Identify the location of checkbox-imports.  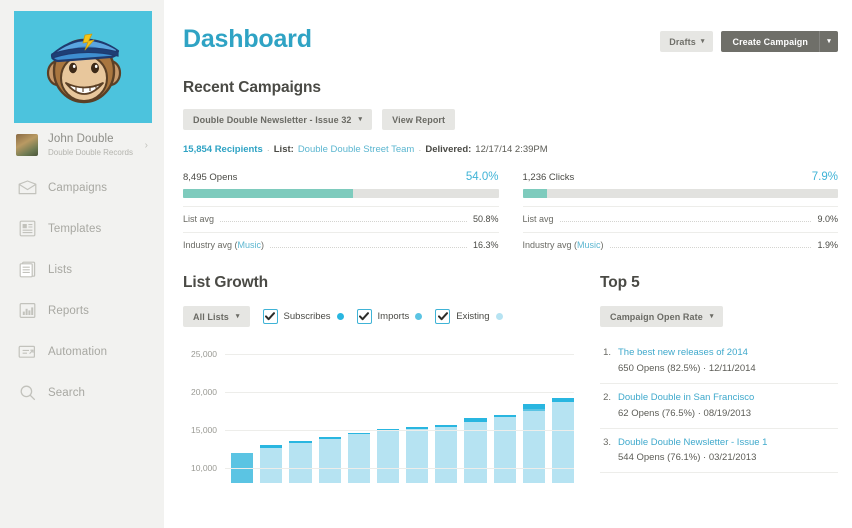
(364, 316).